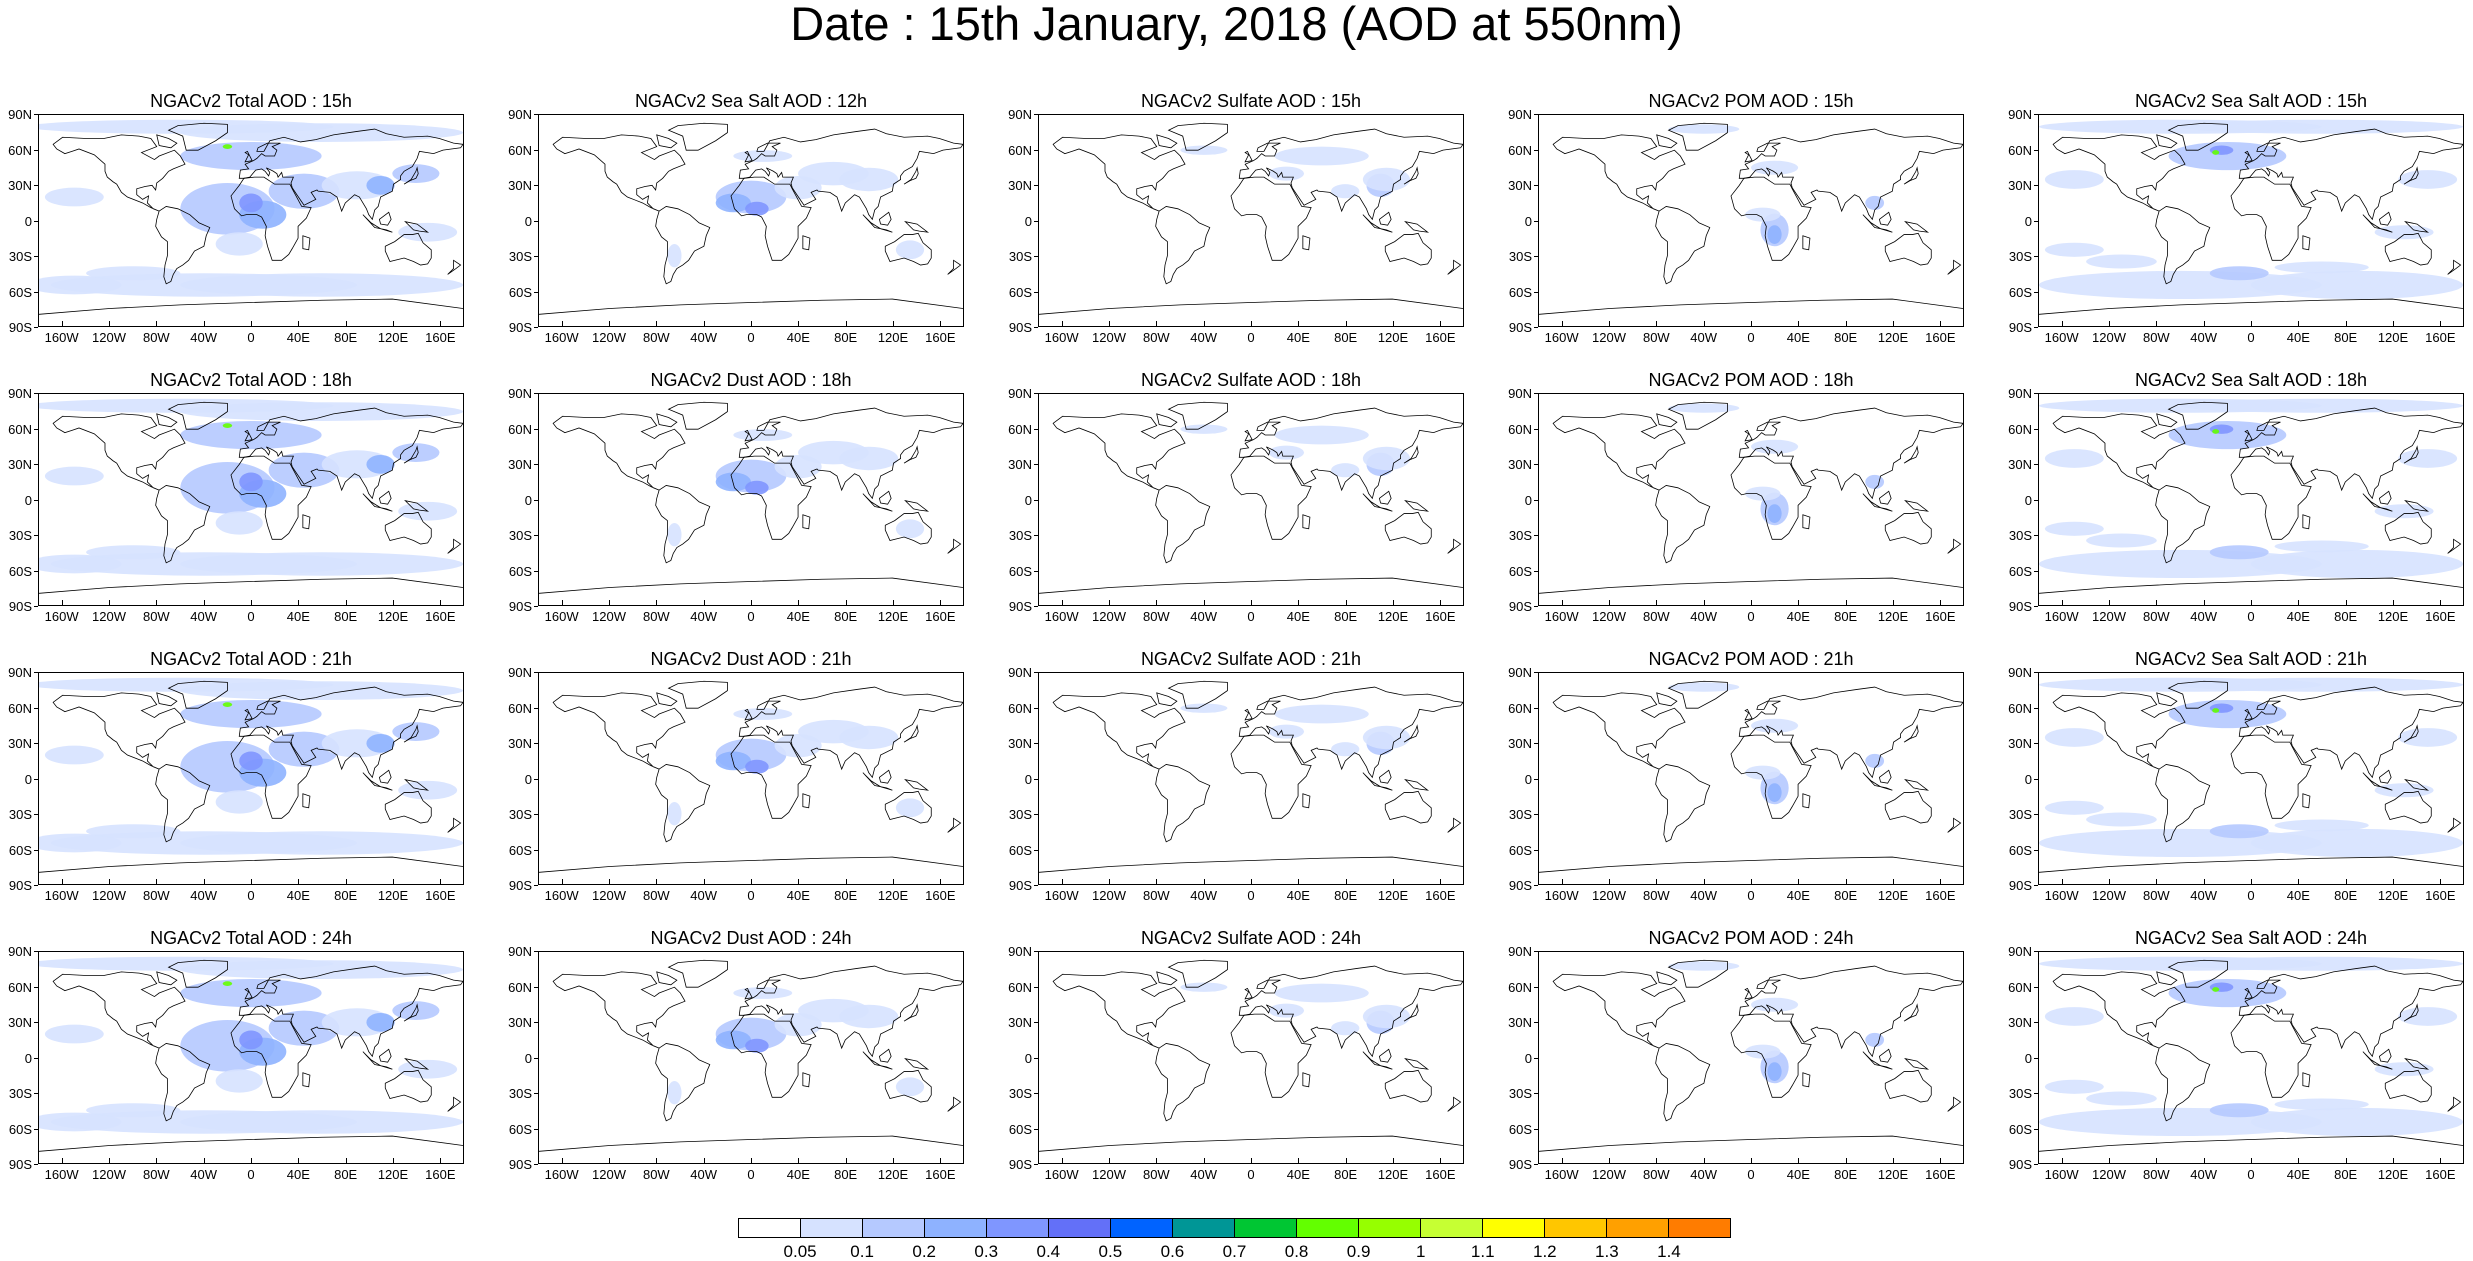  Describe the element at coordinates (1940, 337) in the screenshot. I see `lon-label: 160E` at that location.